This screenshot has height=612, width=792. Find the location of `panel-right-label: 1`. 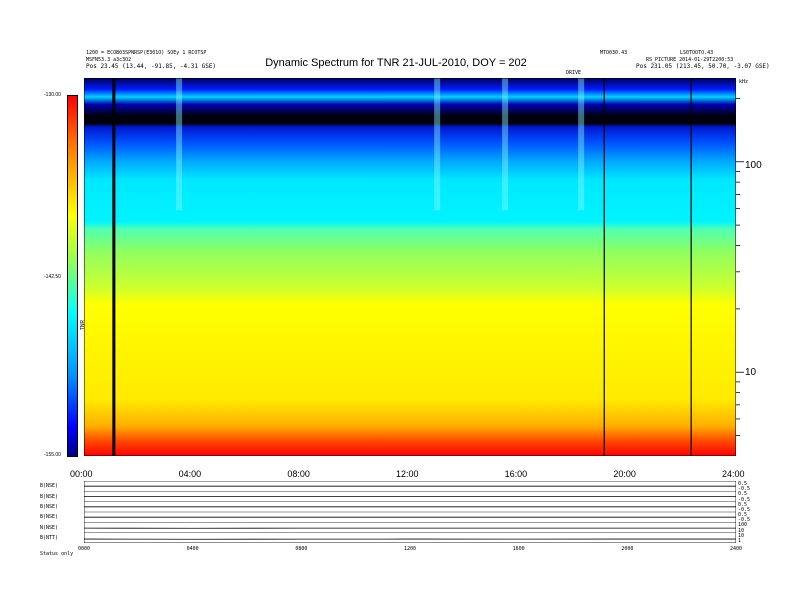

panel-right-label: 1 is located at coordinates (740, 540).